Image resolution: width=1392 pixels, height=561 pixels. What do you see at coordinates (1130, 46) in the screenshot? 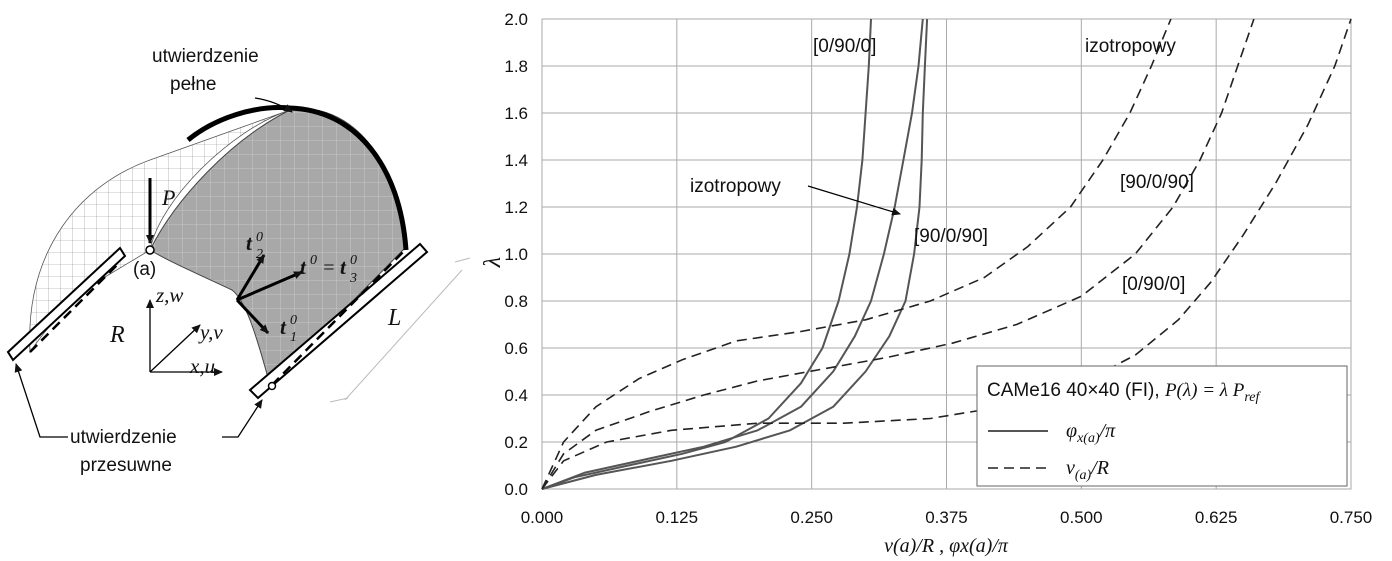
I see `ann-iso-dashed: izotropowy` at bounding box center [1130, 46].